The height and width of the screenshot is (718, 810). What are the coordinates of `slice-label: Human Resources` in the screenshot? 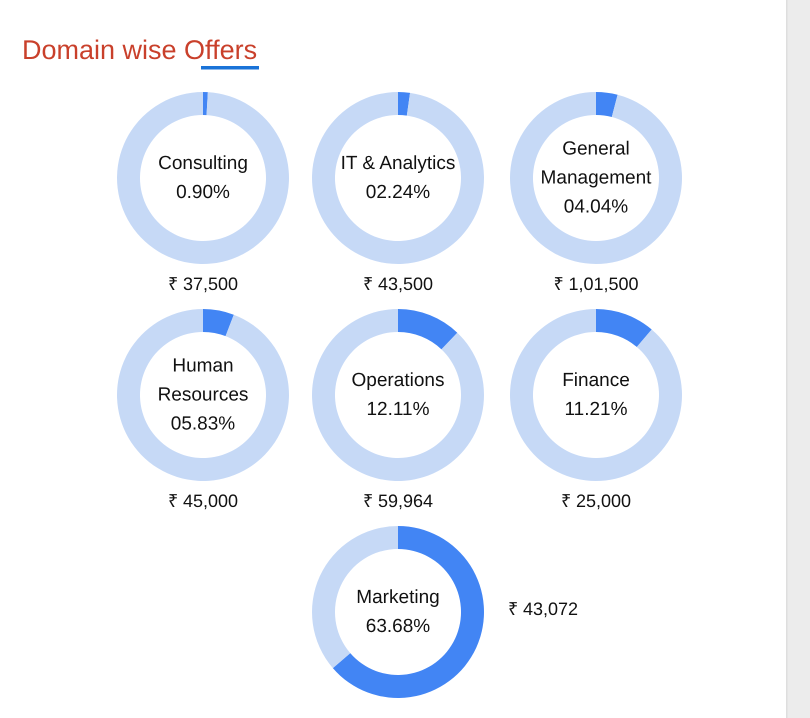 It's located at (203, 381).